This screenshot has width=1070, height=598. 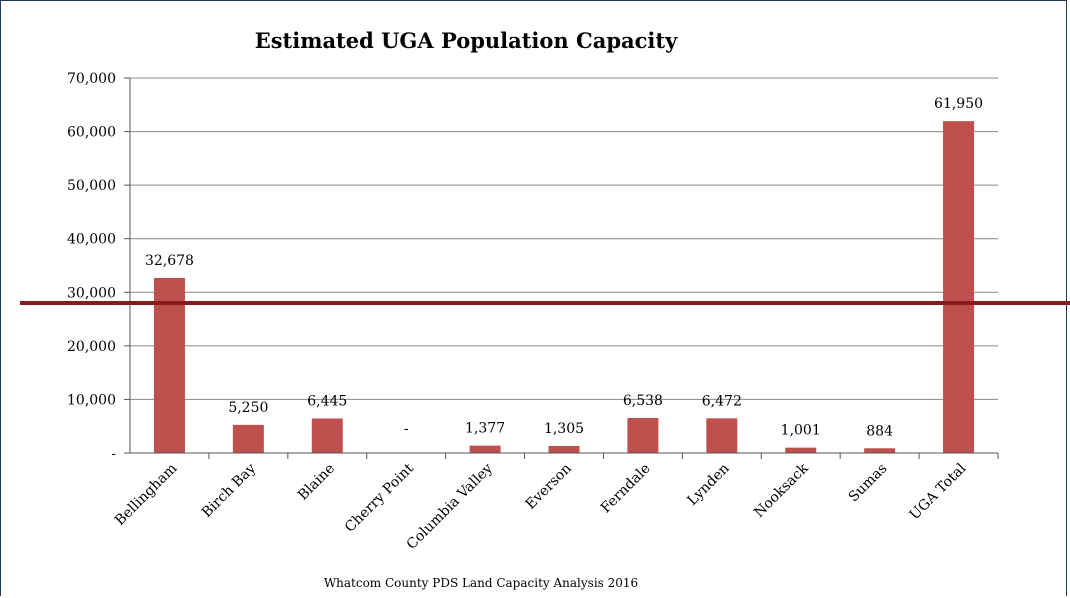 I want to click on y-tick-label: 20,000, so click(x=91, y=347).